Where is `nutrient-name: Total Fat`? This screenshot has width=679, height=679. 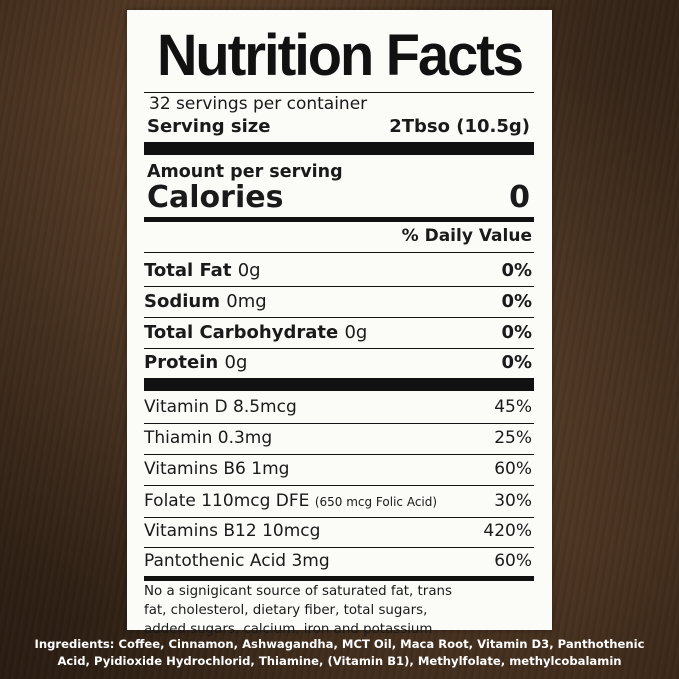 nutrient-name: Total Fat is located at coordinates (188, 270).